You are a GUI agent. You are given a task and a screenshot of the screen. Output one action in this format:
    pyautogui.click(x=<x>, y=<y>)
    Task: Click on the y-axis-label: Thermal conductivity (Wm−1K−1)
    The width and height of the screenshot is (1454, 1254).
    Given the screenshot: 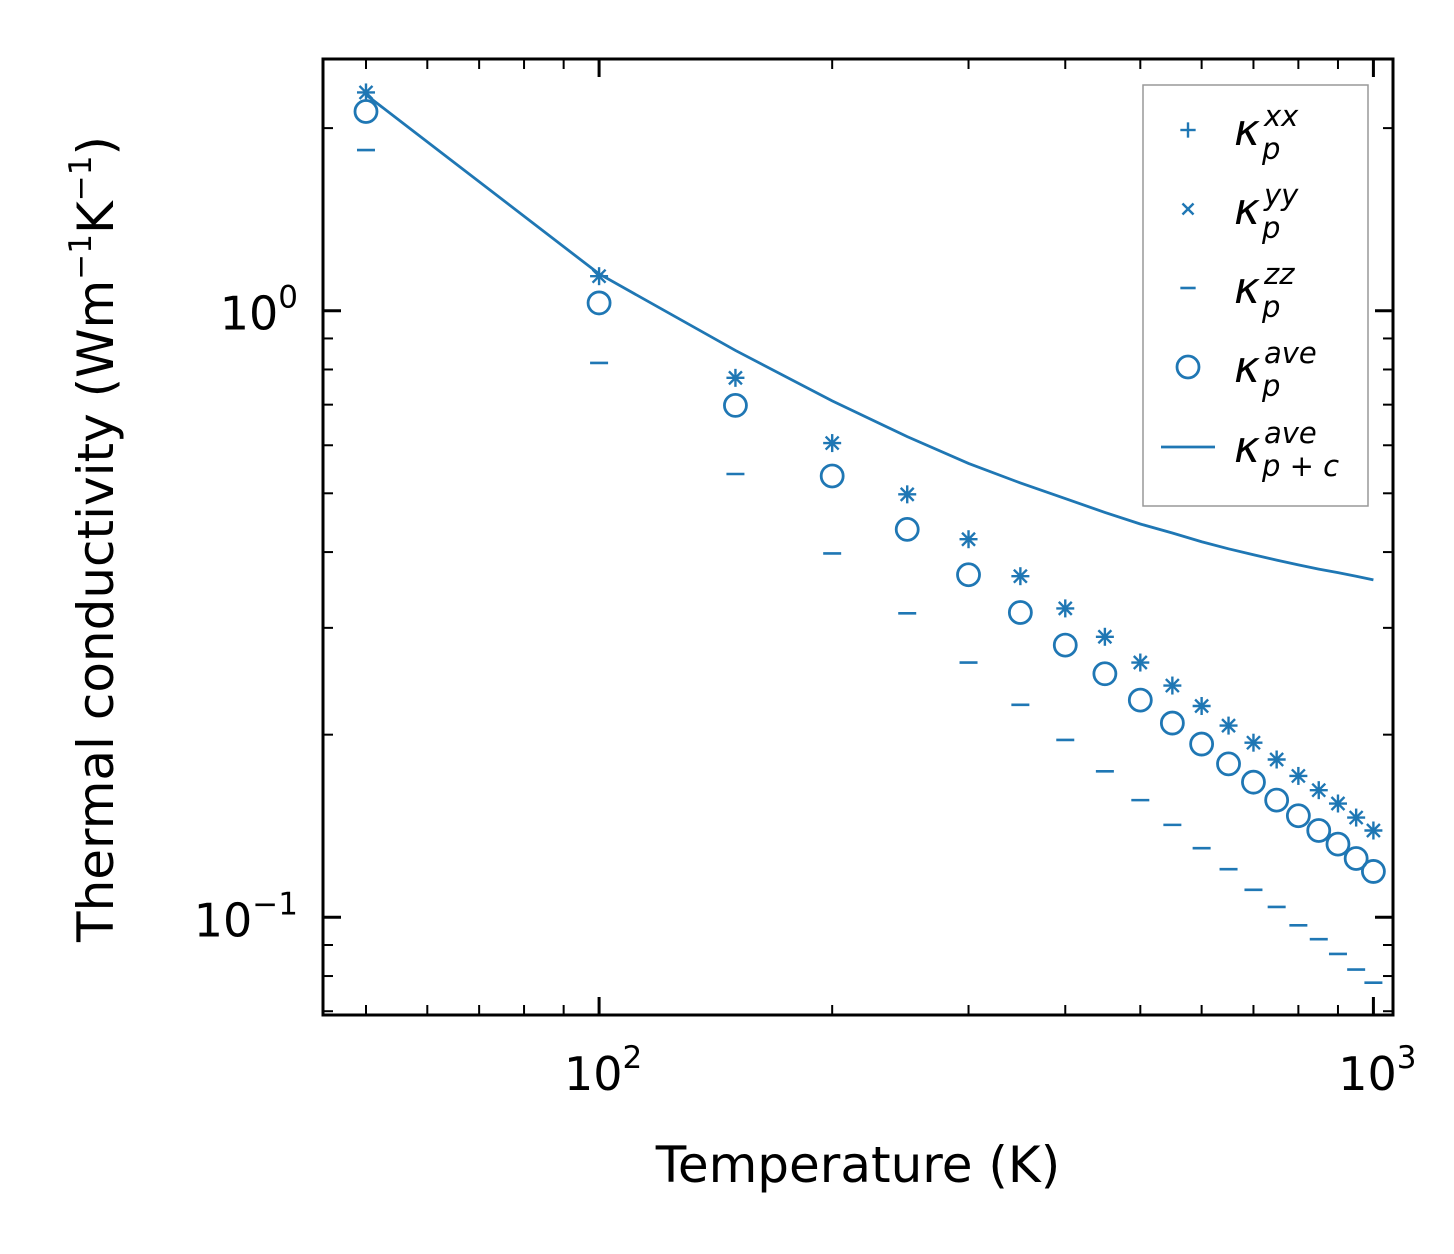 What is the action you would take?
    pyautogui.click(x=94, y=539)
    